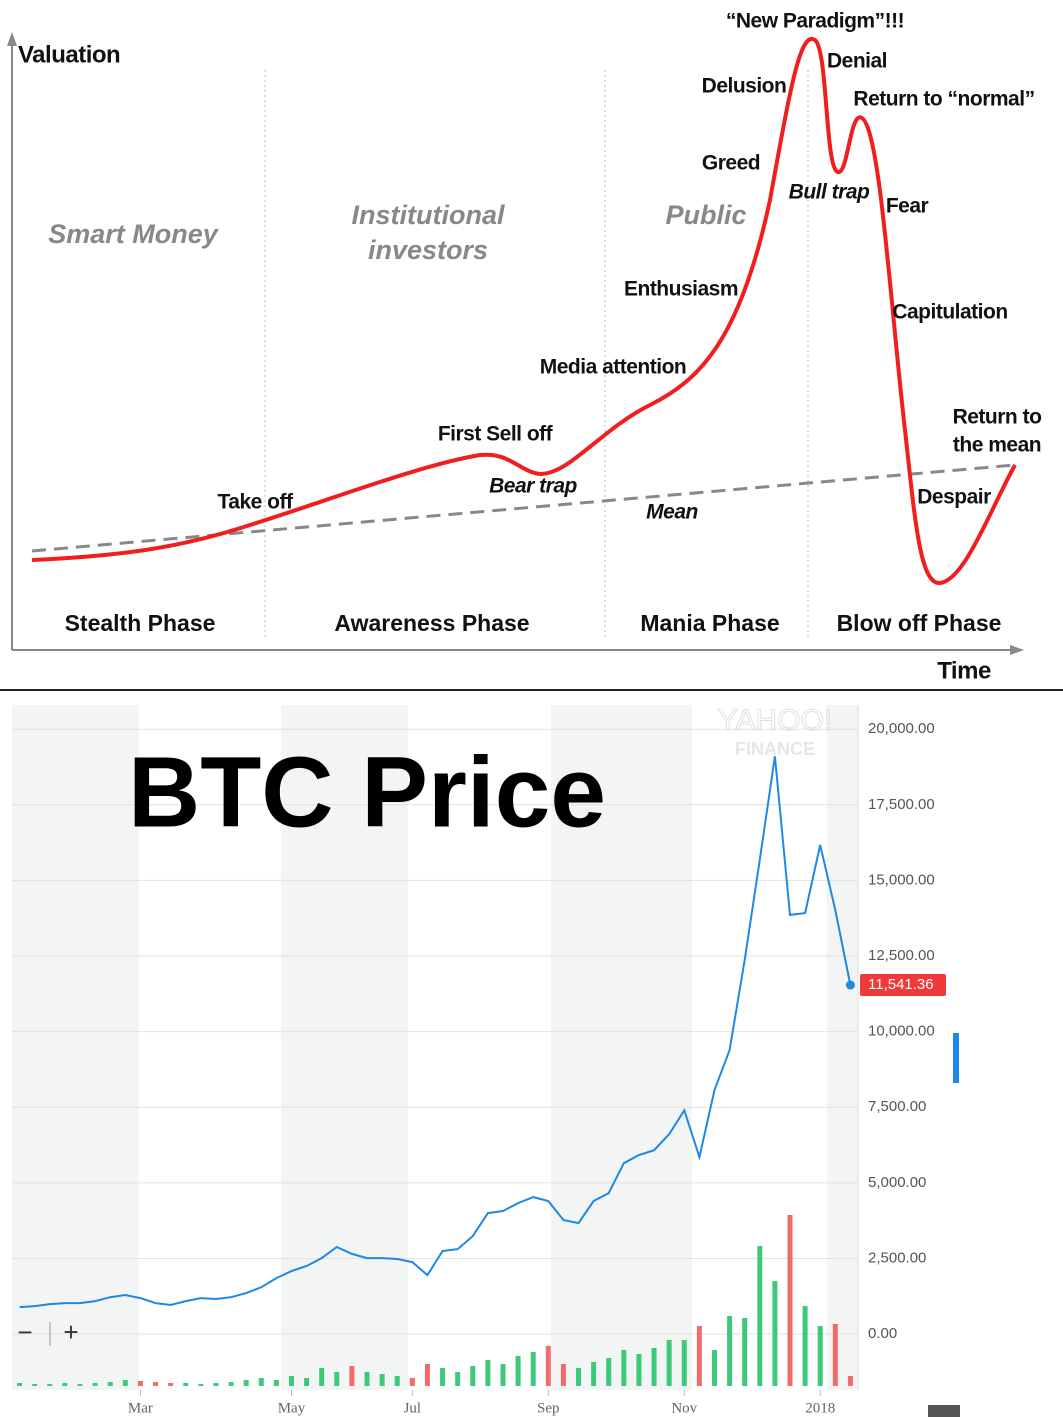  I want to click on stage-label: Media attention, so click(613, 367).